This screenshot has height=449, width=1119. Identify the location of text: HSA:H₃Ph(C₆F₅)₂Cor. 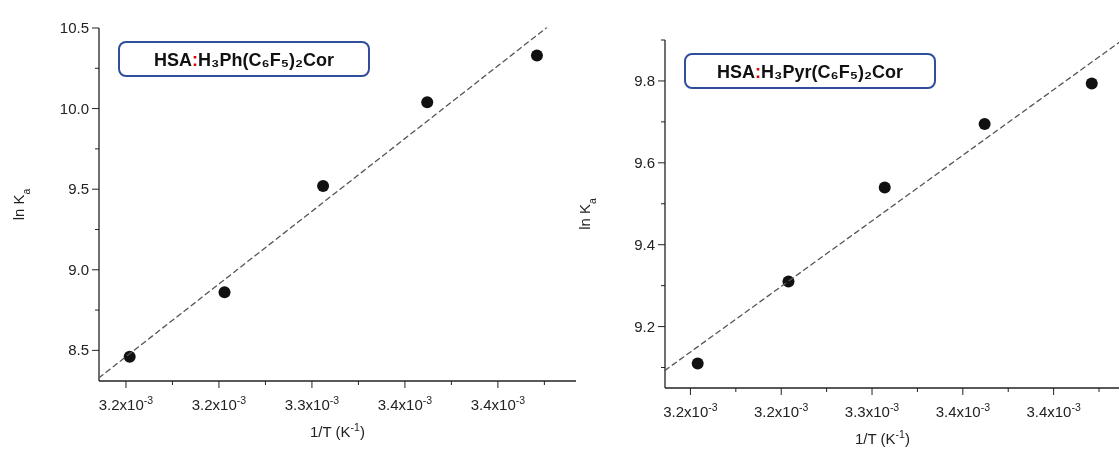
(244, 60).